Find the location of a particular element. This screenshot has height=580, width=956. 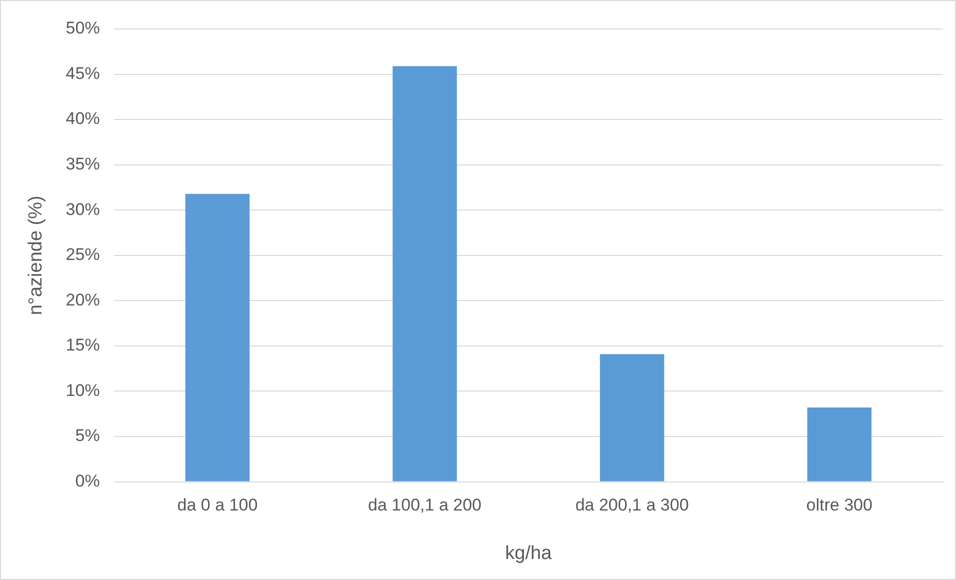

x-tick-label: da 100,1 a 200 is located at coordinates (425, 505).